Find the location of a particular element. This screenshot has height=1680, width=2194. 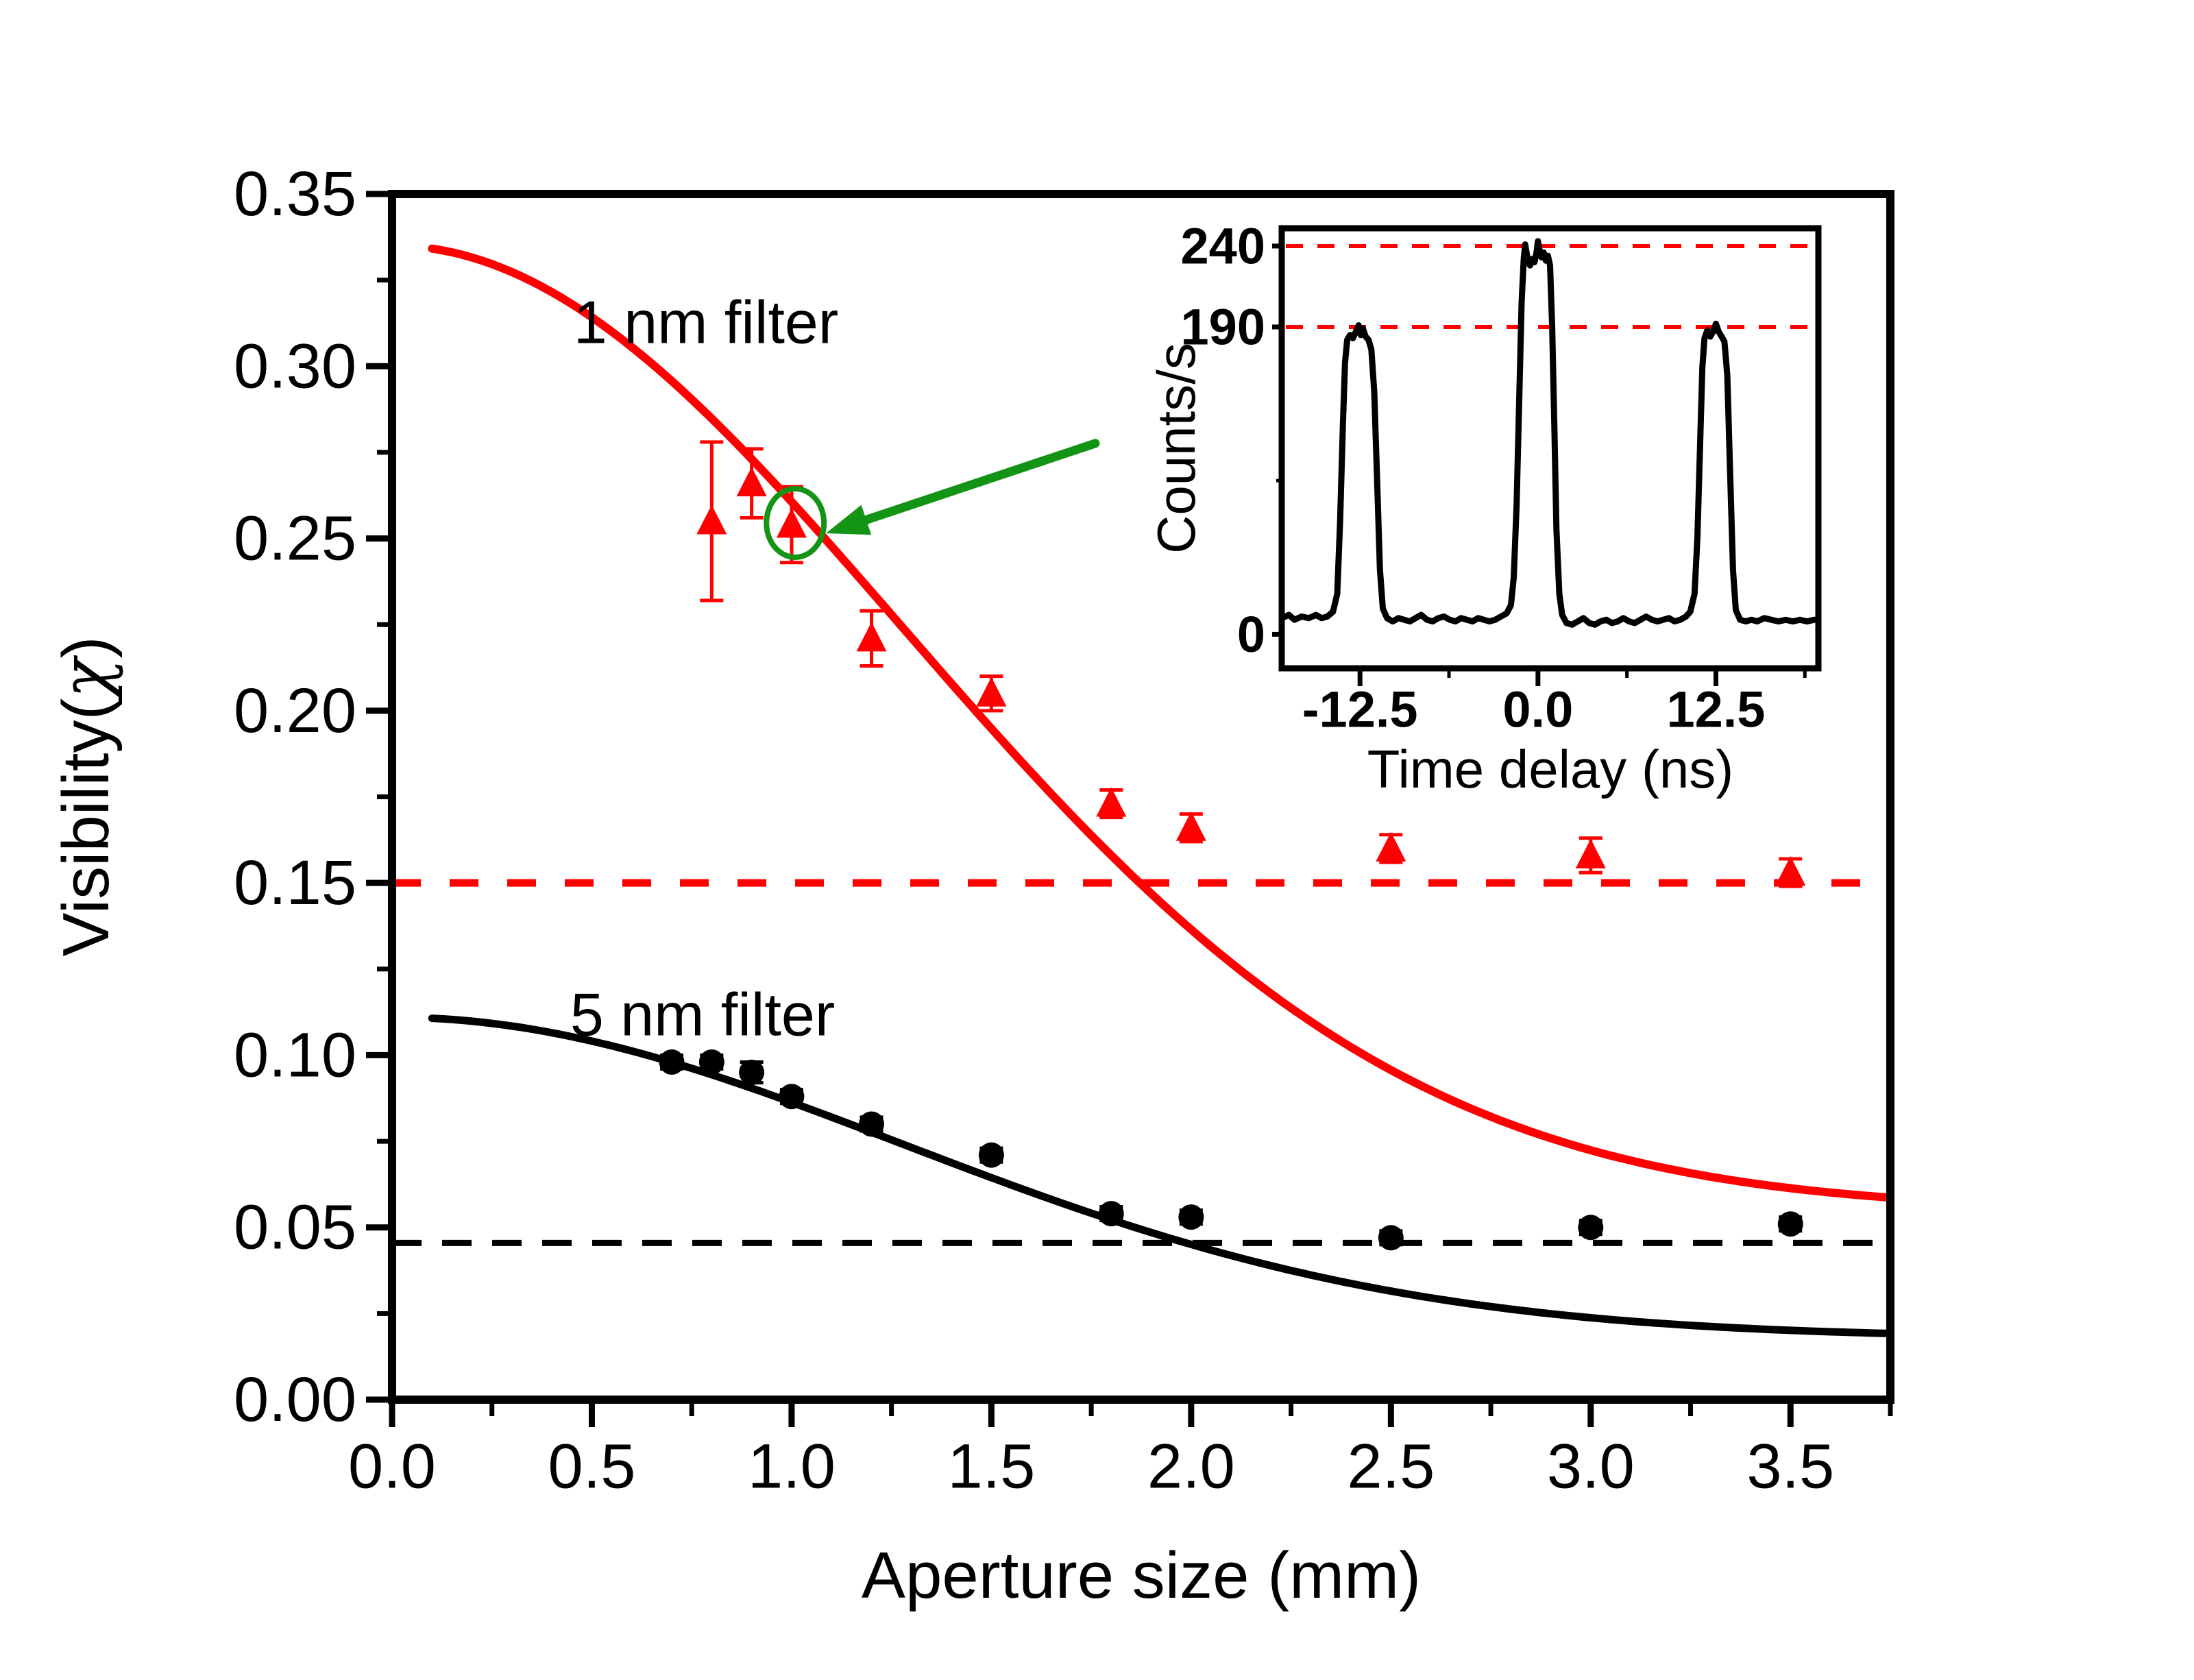

y-tick-label: 0.25 is located at coordinates (295, 539).